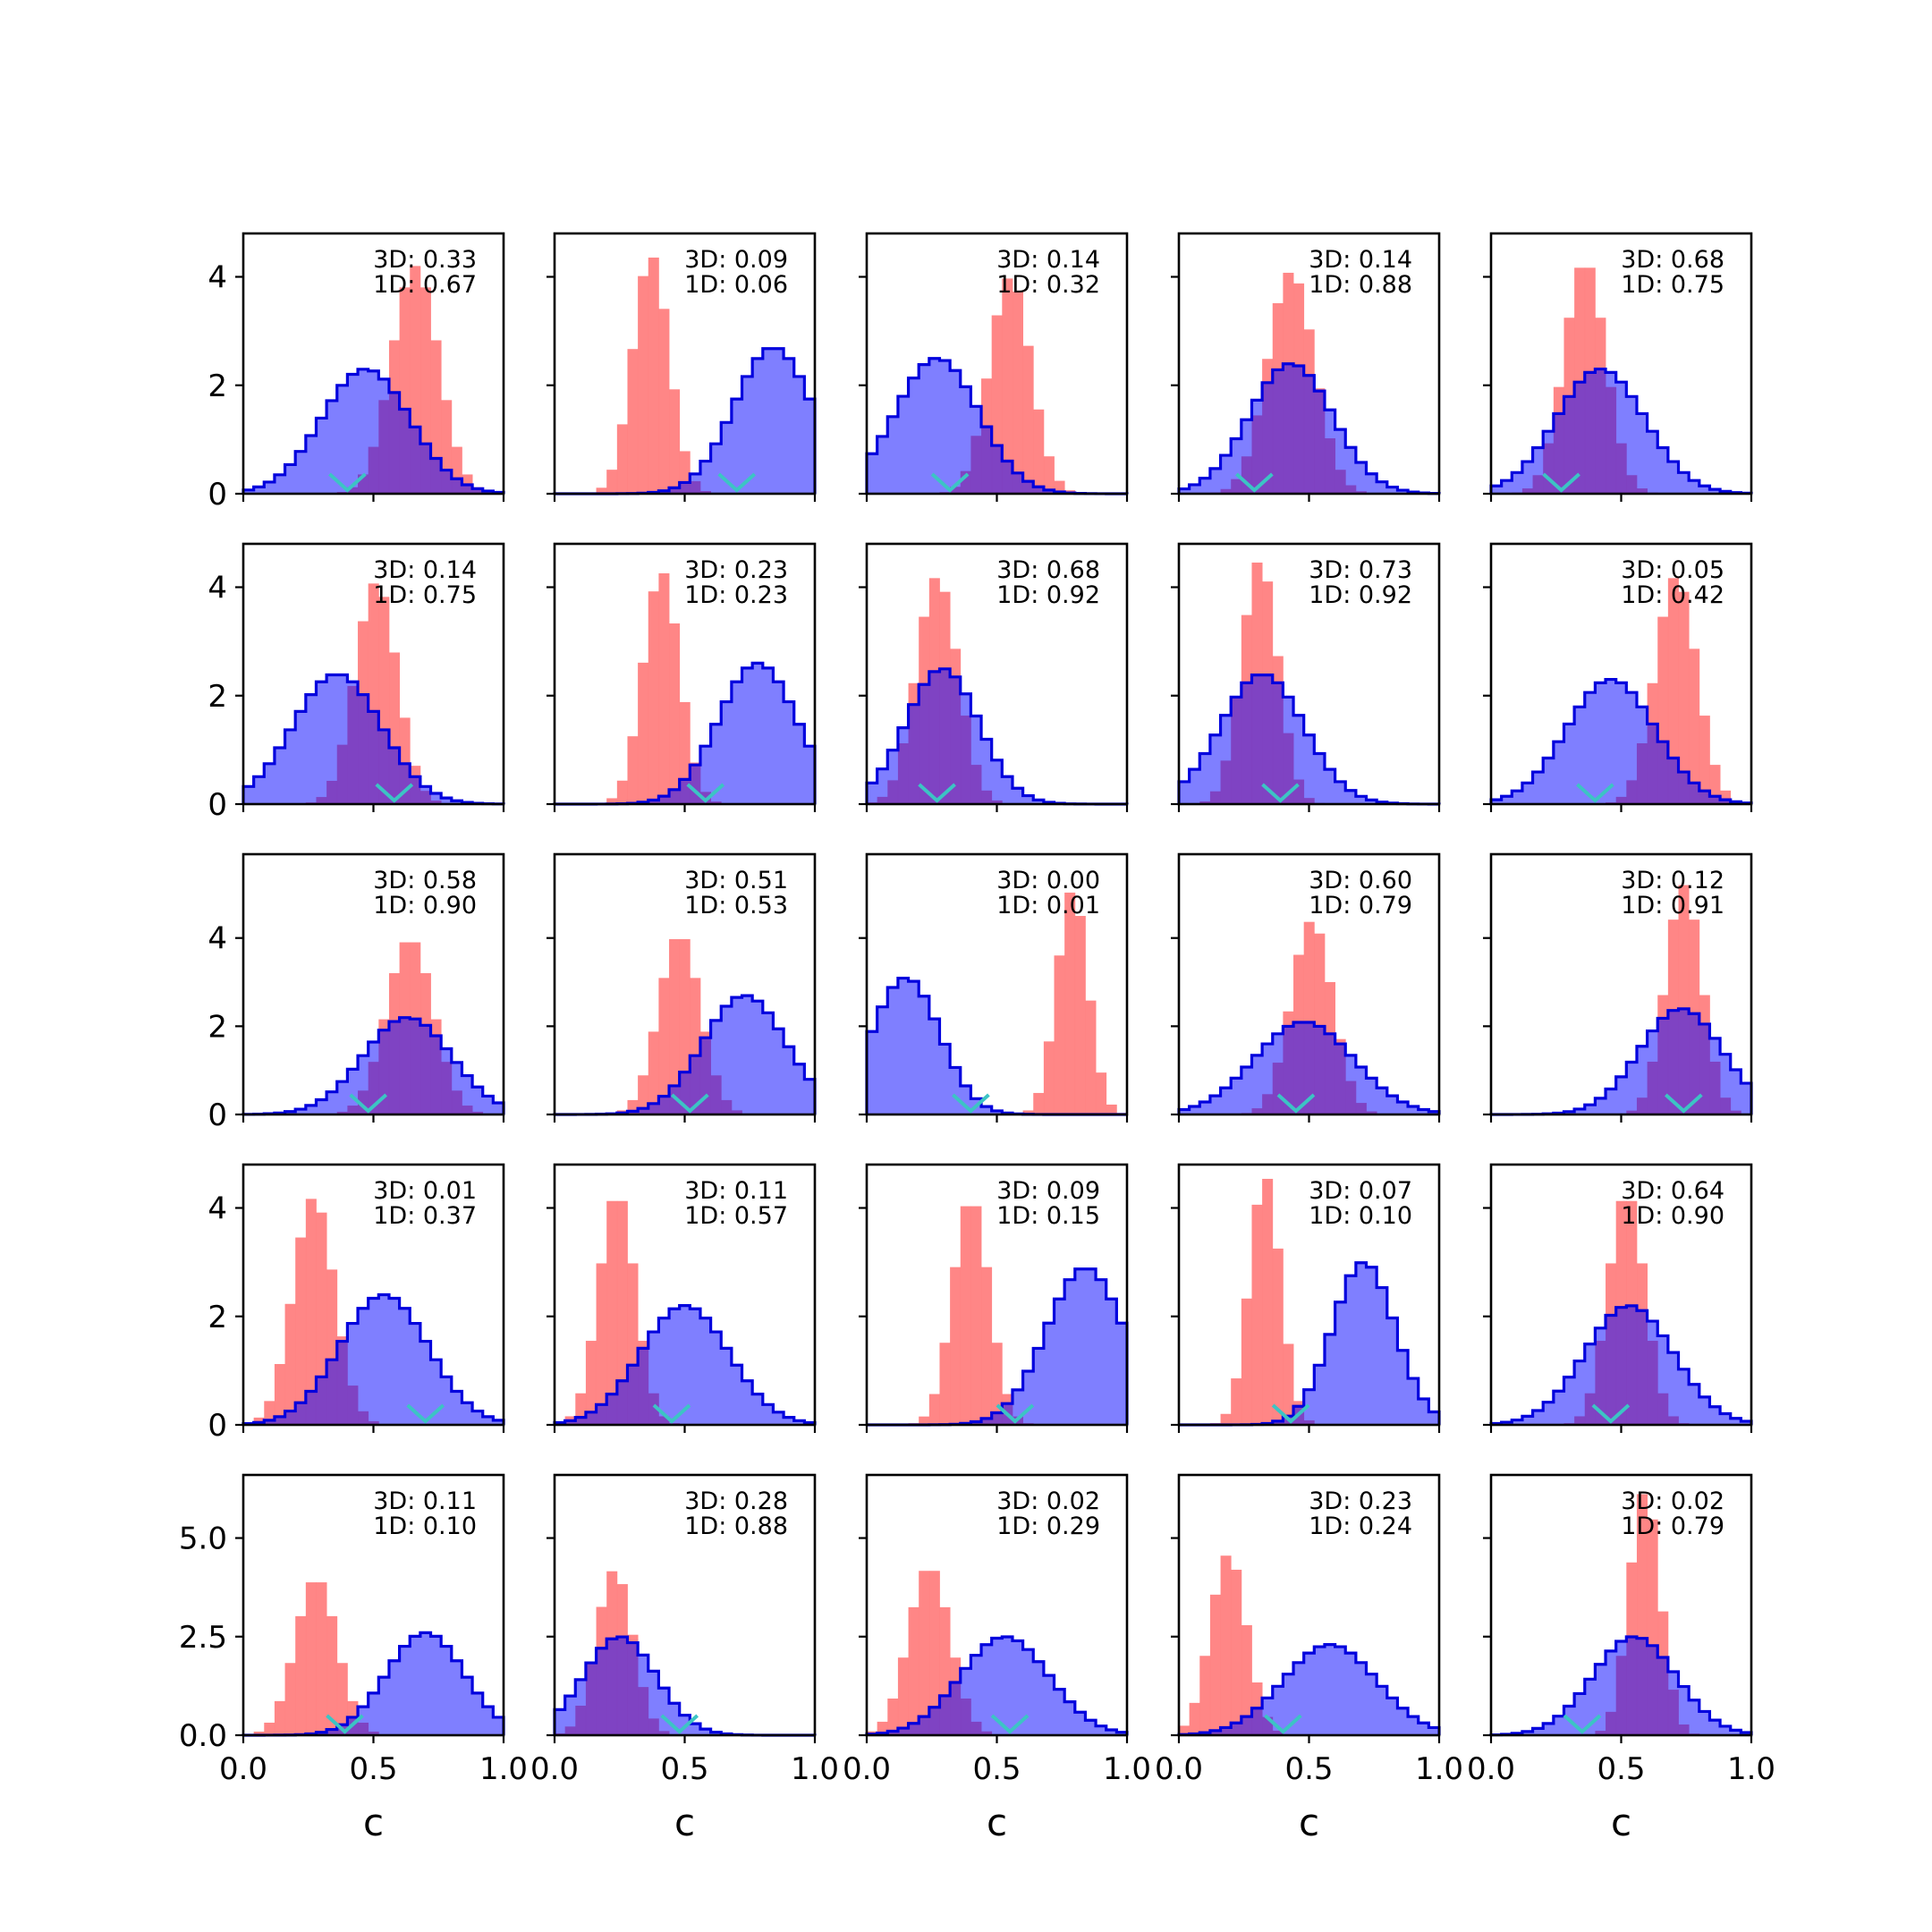  What do you see at coordinates (1360, 1216) in the screenshot?
I see `annotation-1d: 1D: 0.10` at bounding box center [1360, 1216].